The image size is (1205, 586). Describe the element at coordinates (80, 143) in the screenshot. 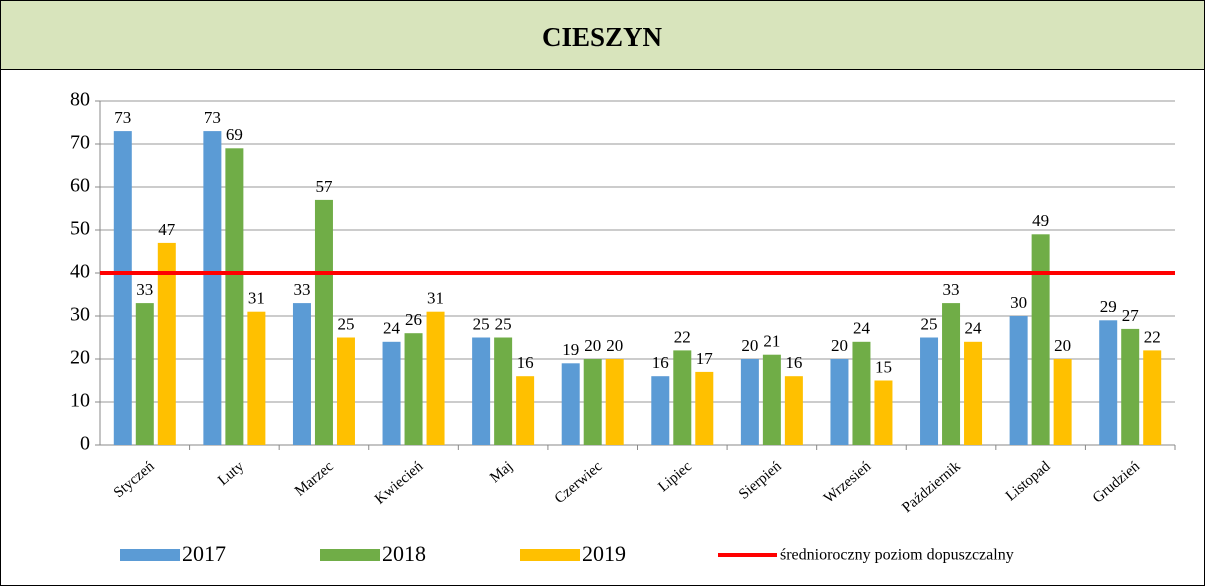

I see `y-tick-label: 70` at that location.